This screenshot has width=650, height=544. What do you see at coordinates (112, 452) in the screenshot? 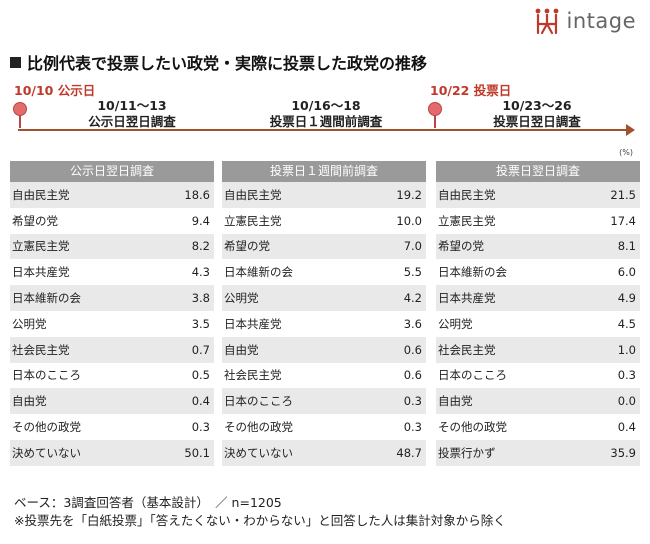
I see `table-row: 決めていない 50.1` at bounding box center [112, 452].